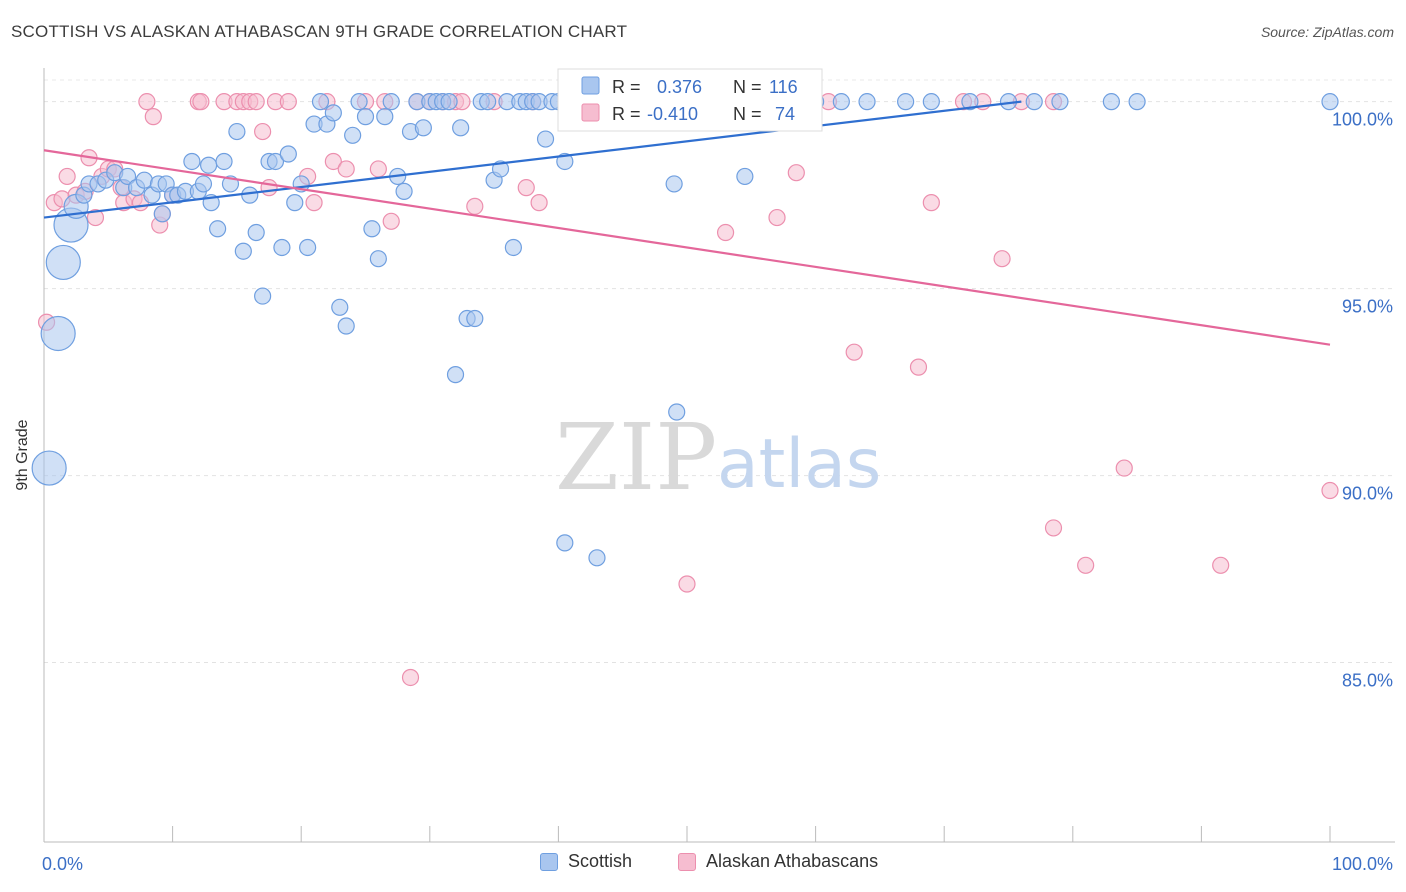  I want to click on y-tick-label: 90.0%, so click(1367, 494).